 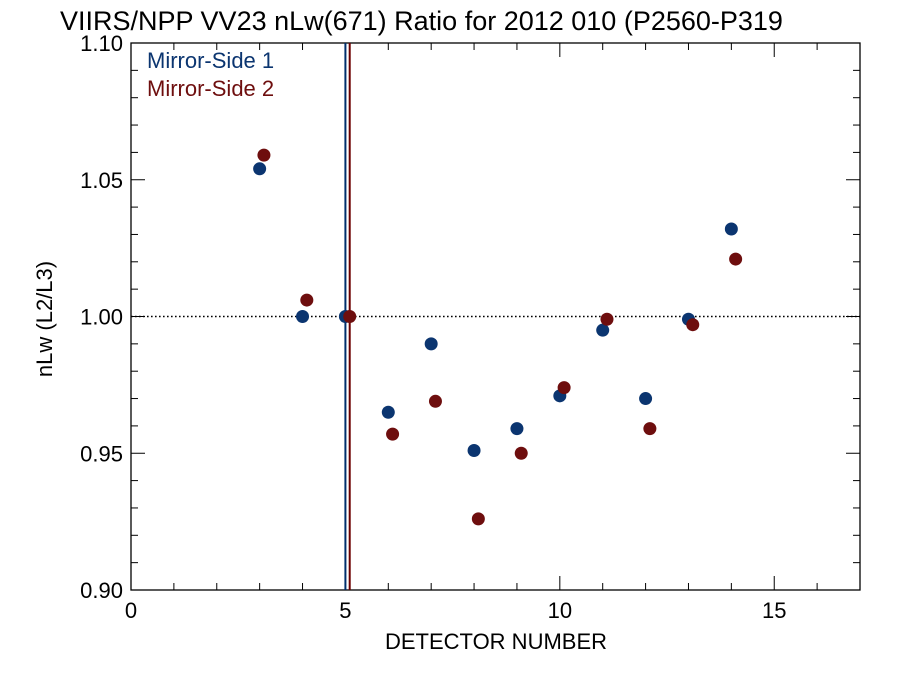 What do you see at coordinates (44, 319) in the screenshot?
I see `y-axis-label: nLw (L2/L3)` at bounding box center [44, 319].